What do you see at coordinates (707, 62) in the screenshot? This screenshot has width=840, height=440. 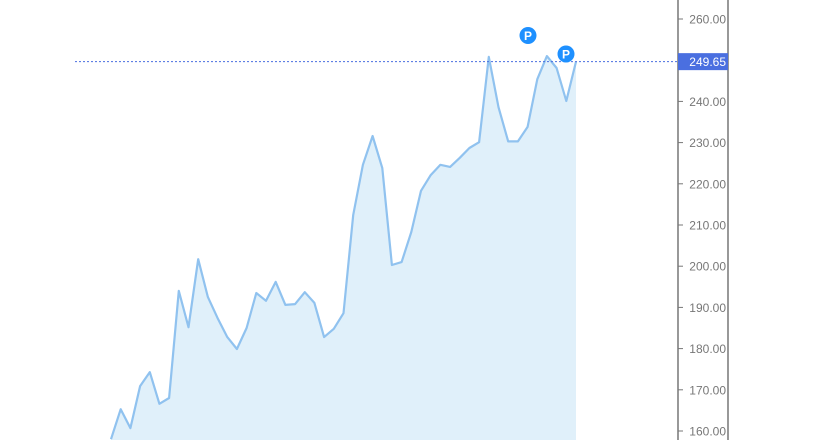 I see `last-price-label: 249.65` at bounding box center [707, 62].